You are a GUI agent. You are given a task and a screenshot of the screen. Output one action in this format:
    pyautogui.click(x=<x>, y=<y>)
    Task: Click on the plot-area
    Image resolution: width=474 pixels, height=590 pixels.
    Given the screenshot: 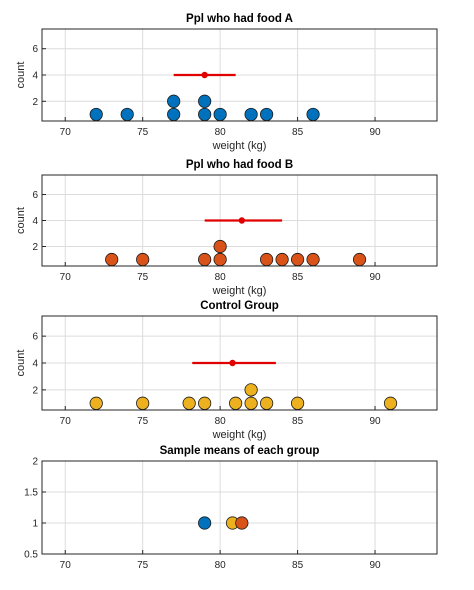 What is the action you would take?
    pyautogui.click(x=239, y=507)
    